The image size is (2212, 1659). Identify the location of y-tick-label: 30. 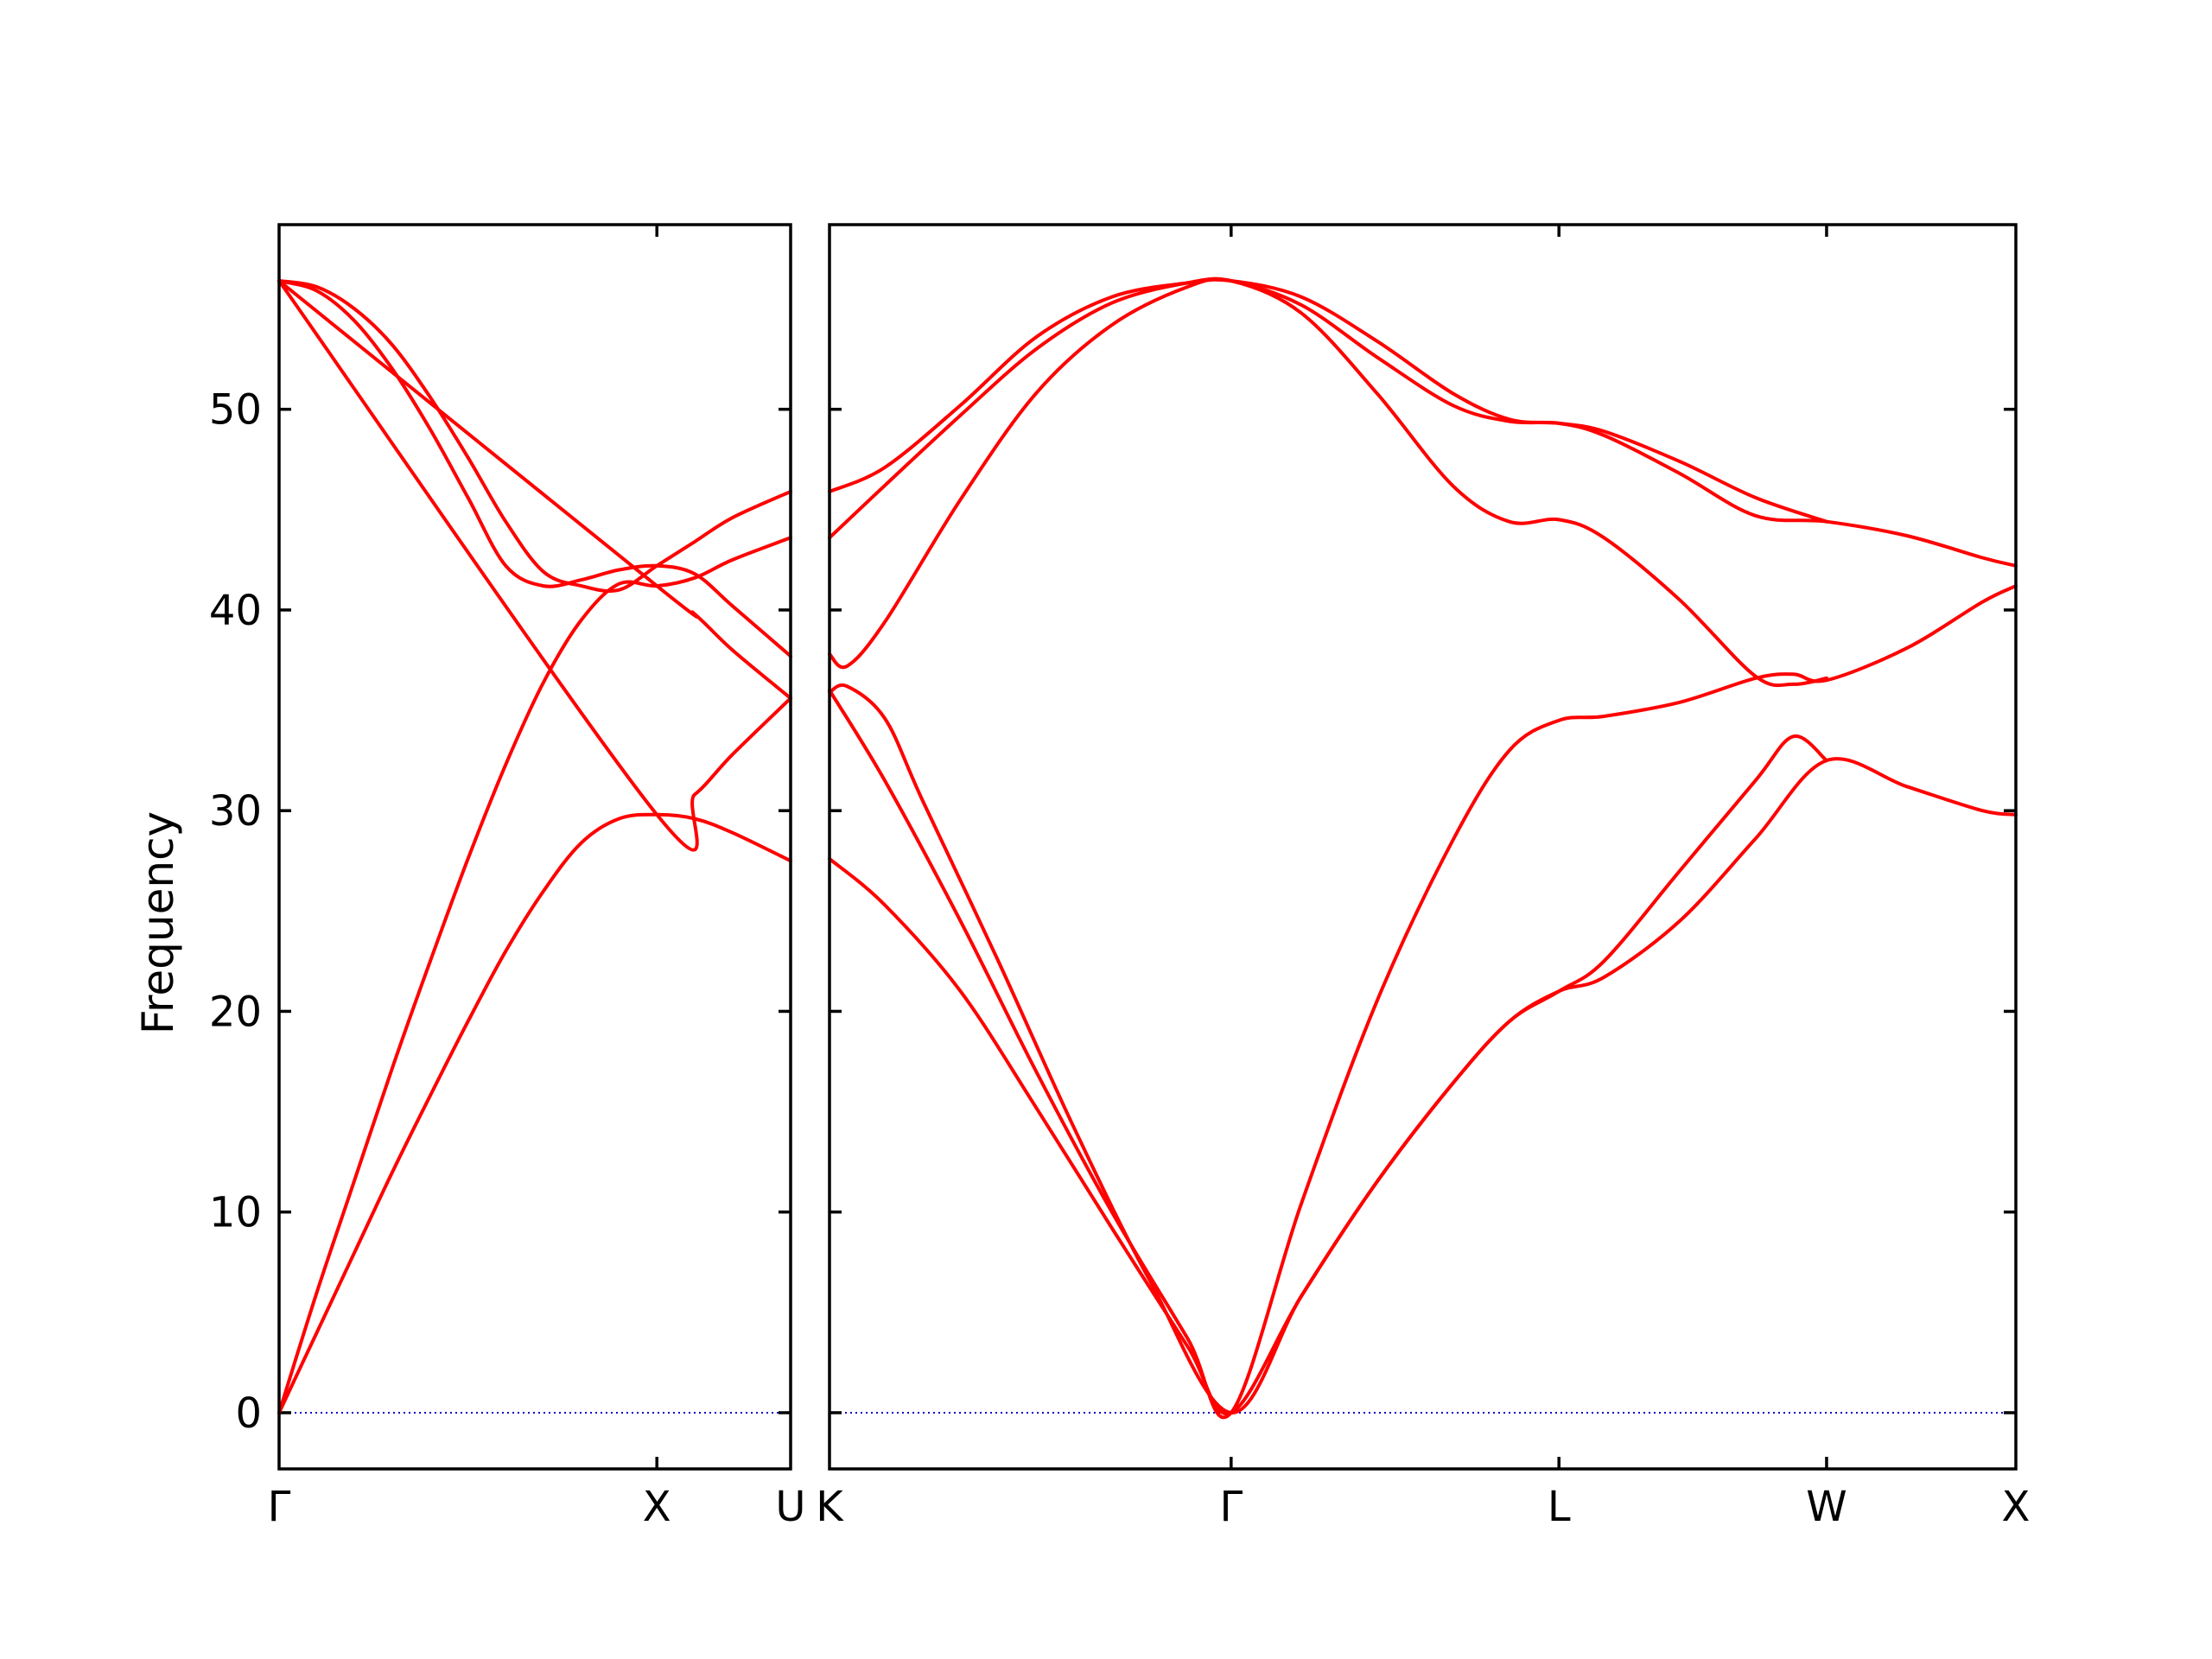
(235, 811).